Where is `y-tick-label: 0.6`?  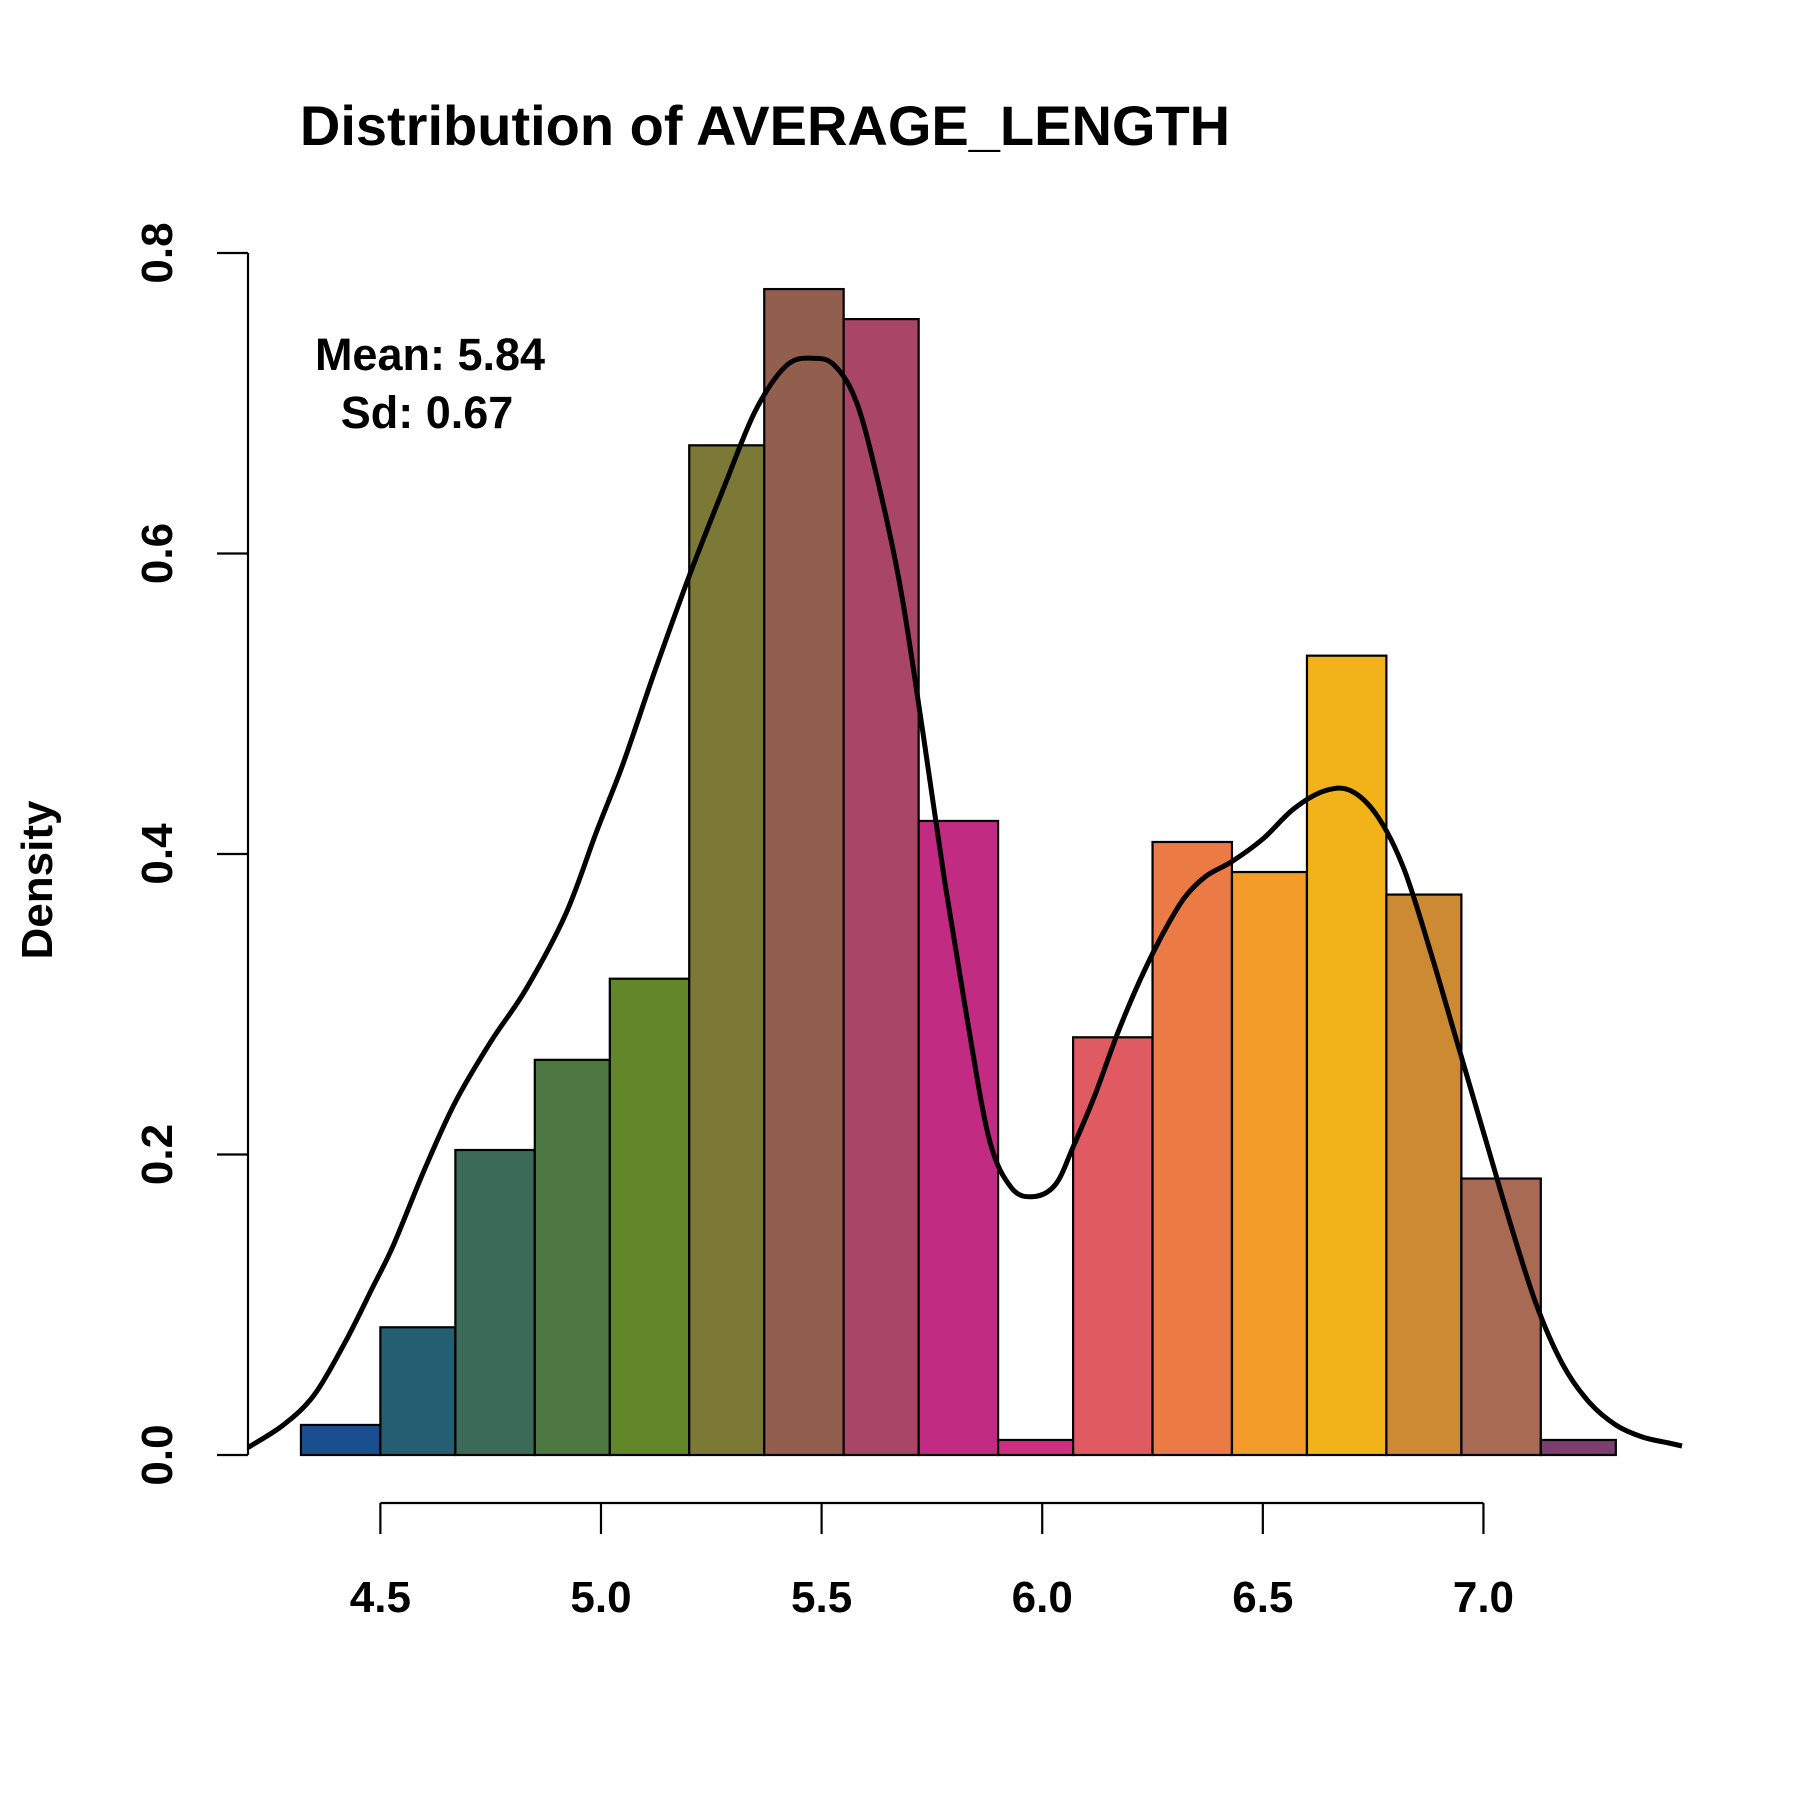 y-tick-label: 0.6 is located at coordinates (157, 553).